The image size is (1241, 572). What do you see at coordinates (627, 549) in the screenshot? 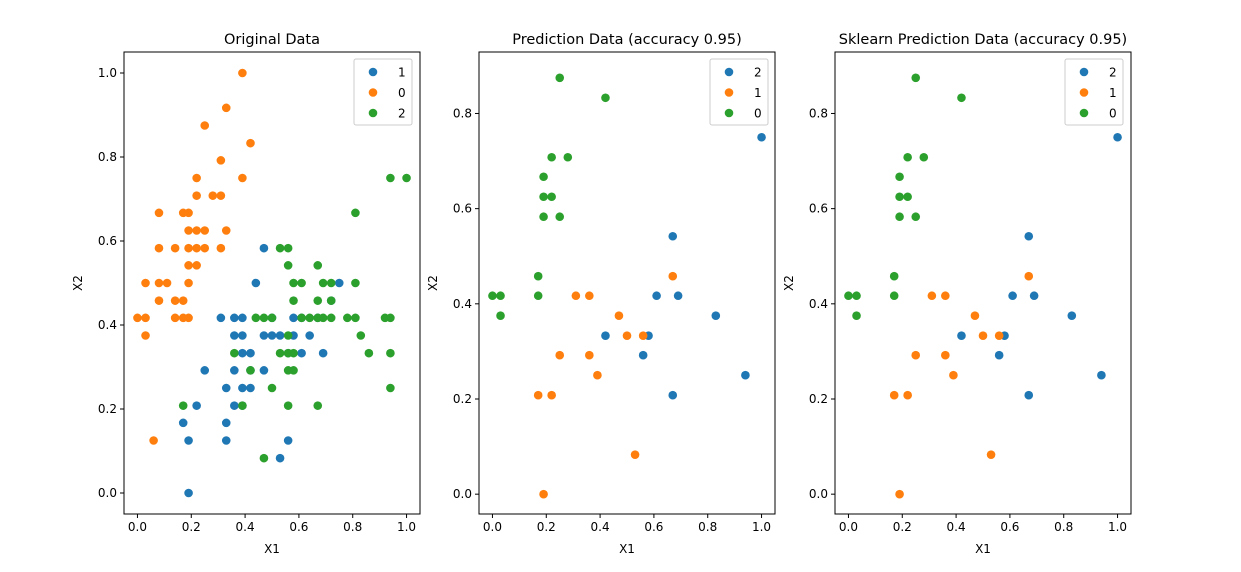
I see `x-axis-label: X1` at bounding box center [627, 549].